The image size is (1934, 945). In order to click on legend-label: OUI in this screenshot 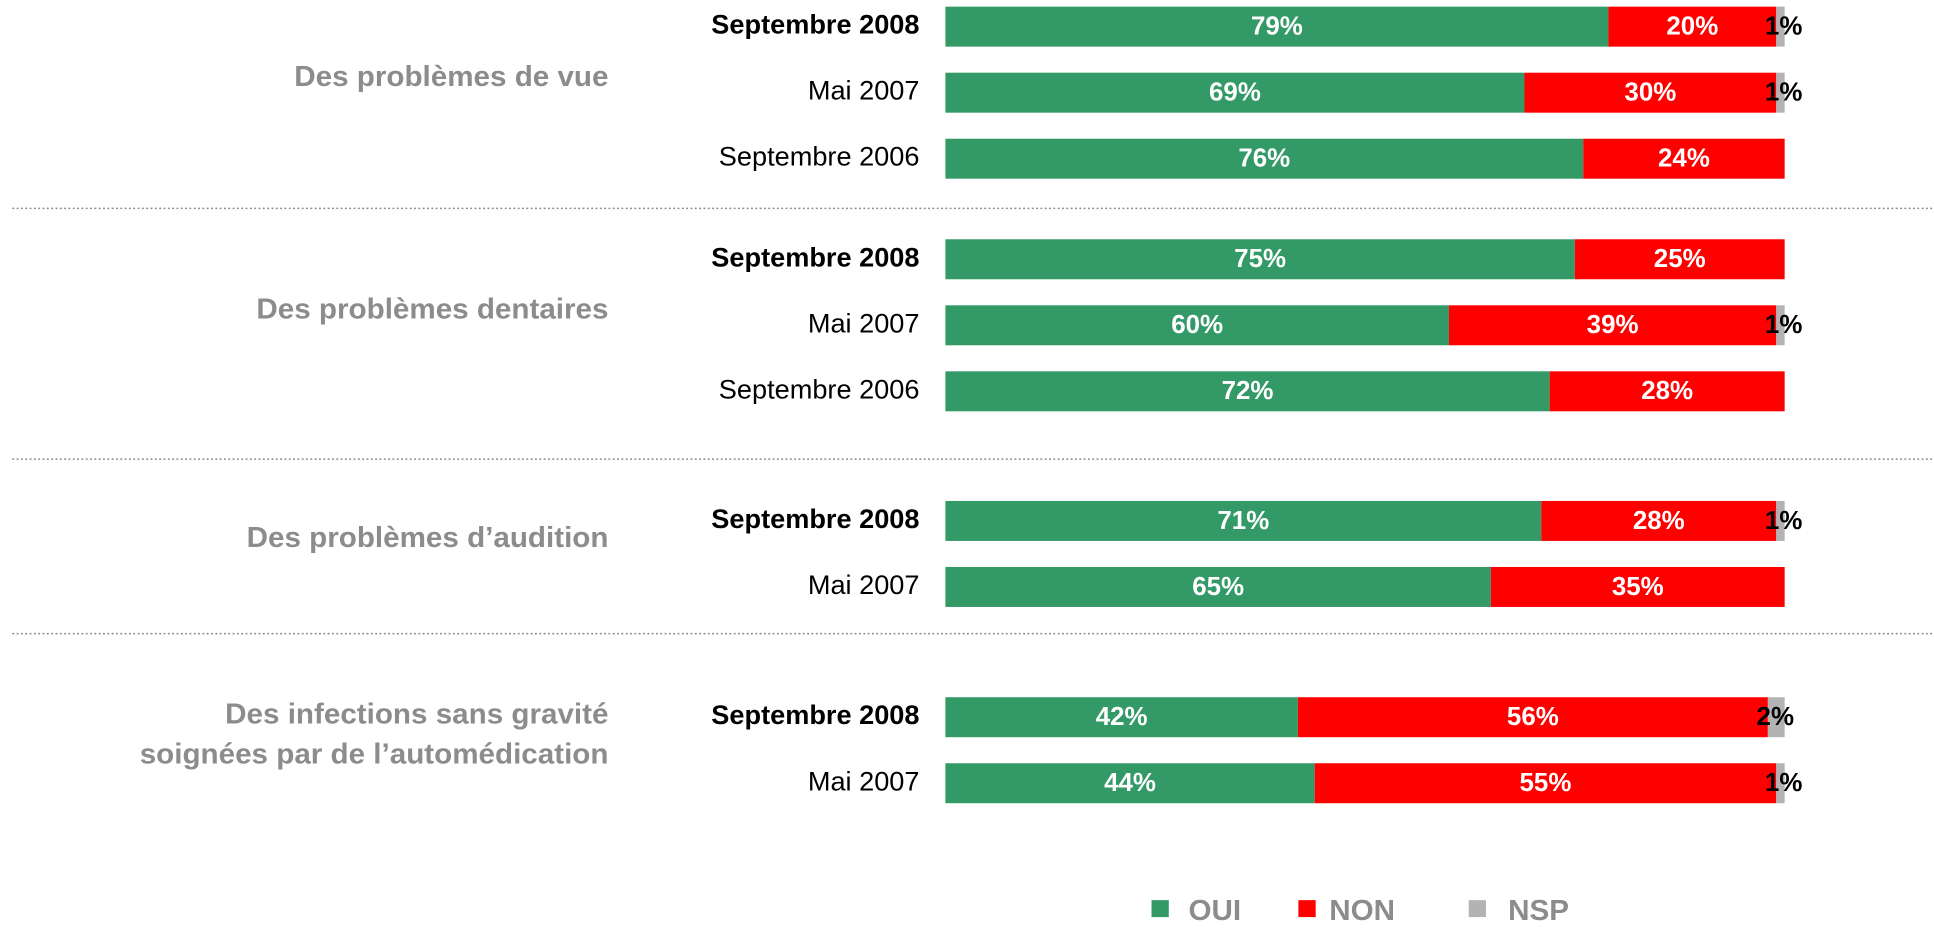, I will do `click(1215, 910)`.